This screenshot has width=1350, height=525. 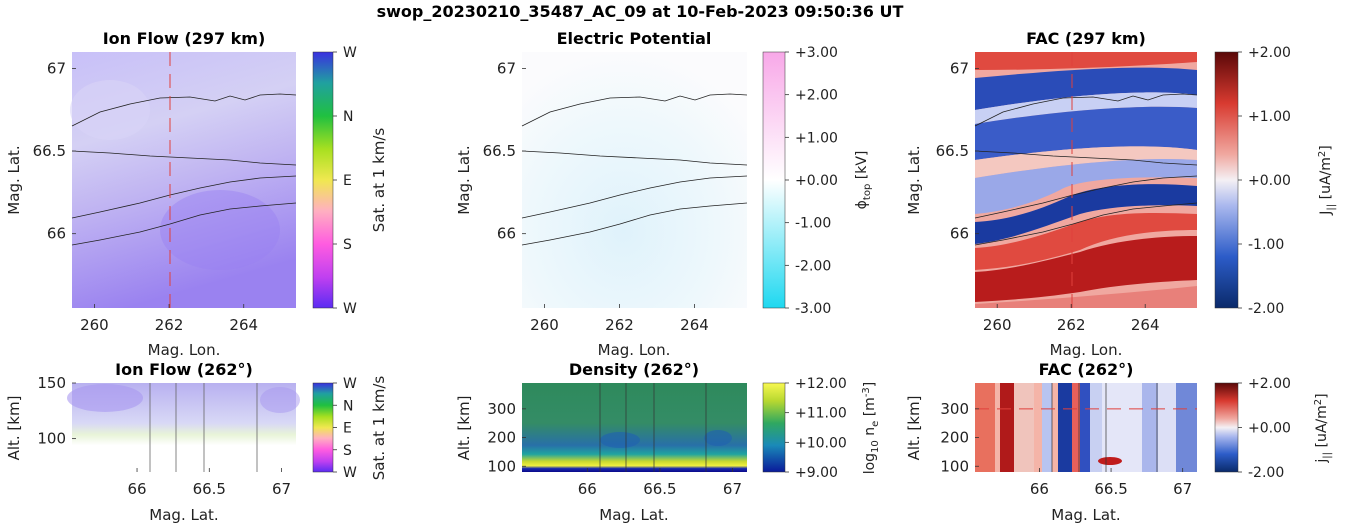 What do you see at coordinates (821, 443) in the screenshot?
I see `colorbar-tick-label: +10.00` at bounding box center [821, 443].